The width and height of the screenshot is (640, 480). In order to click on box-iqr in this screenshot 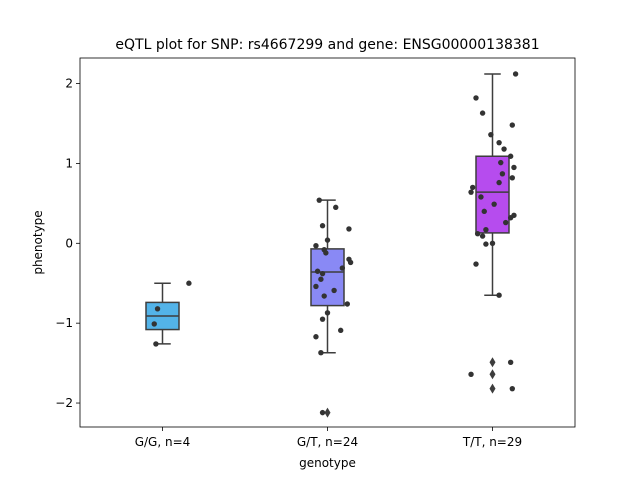, I will do `click(327, 277)`.